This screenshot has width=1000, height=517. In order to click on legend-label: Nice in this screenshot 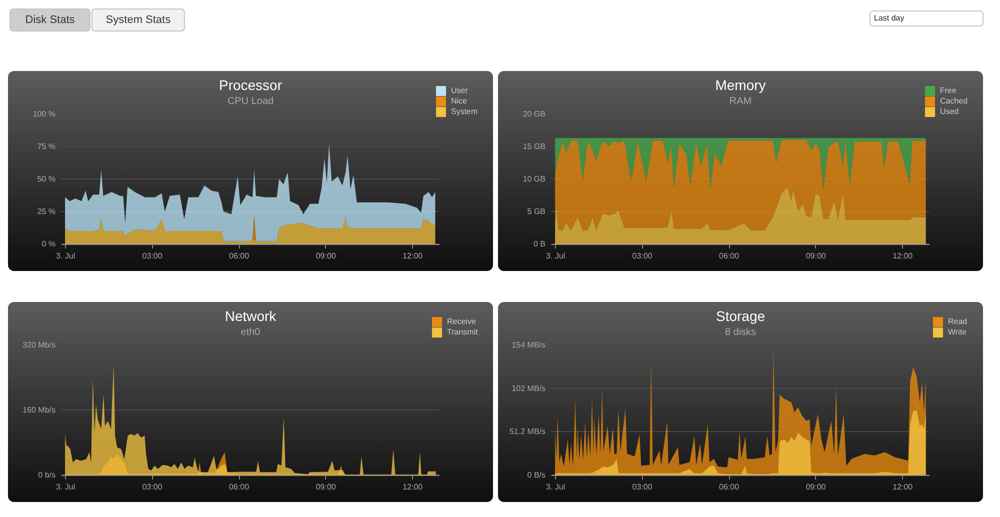, I will do `click(459, 101)`.